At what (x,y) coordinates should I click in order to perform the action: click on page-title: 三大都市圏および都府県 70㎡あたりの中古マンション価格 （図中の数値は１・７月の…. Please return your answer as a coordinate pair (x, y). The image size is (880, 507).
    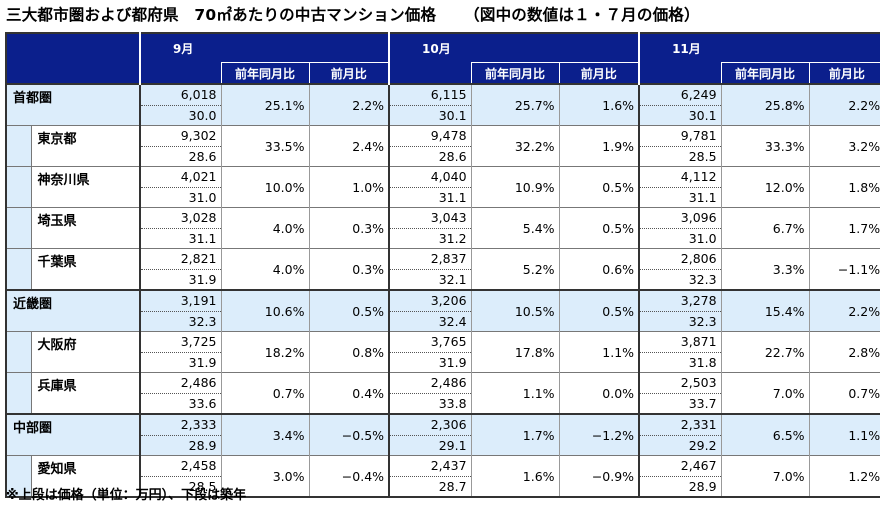
    Looking at the image, I should click on (353, 15).